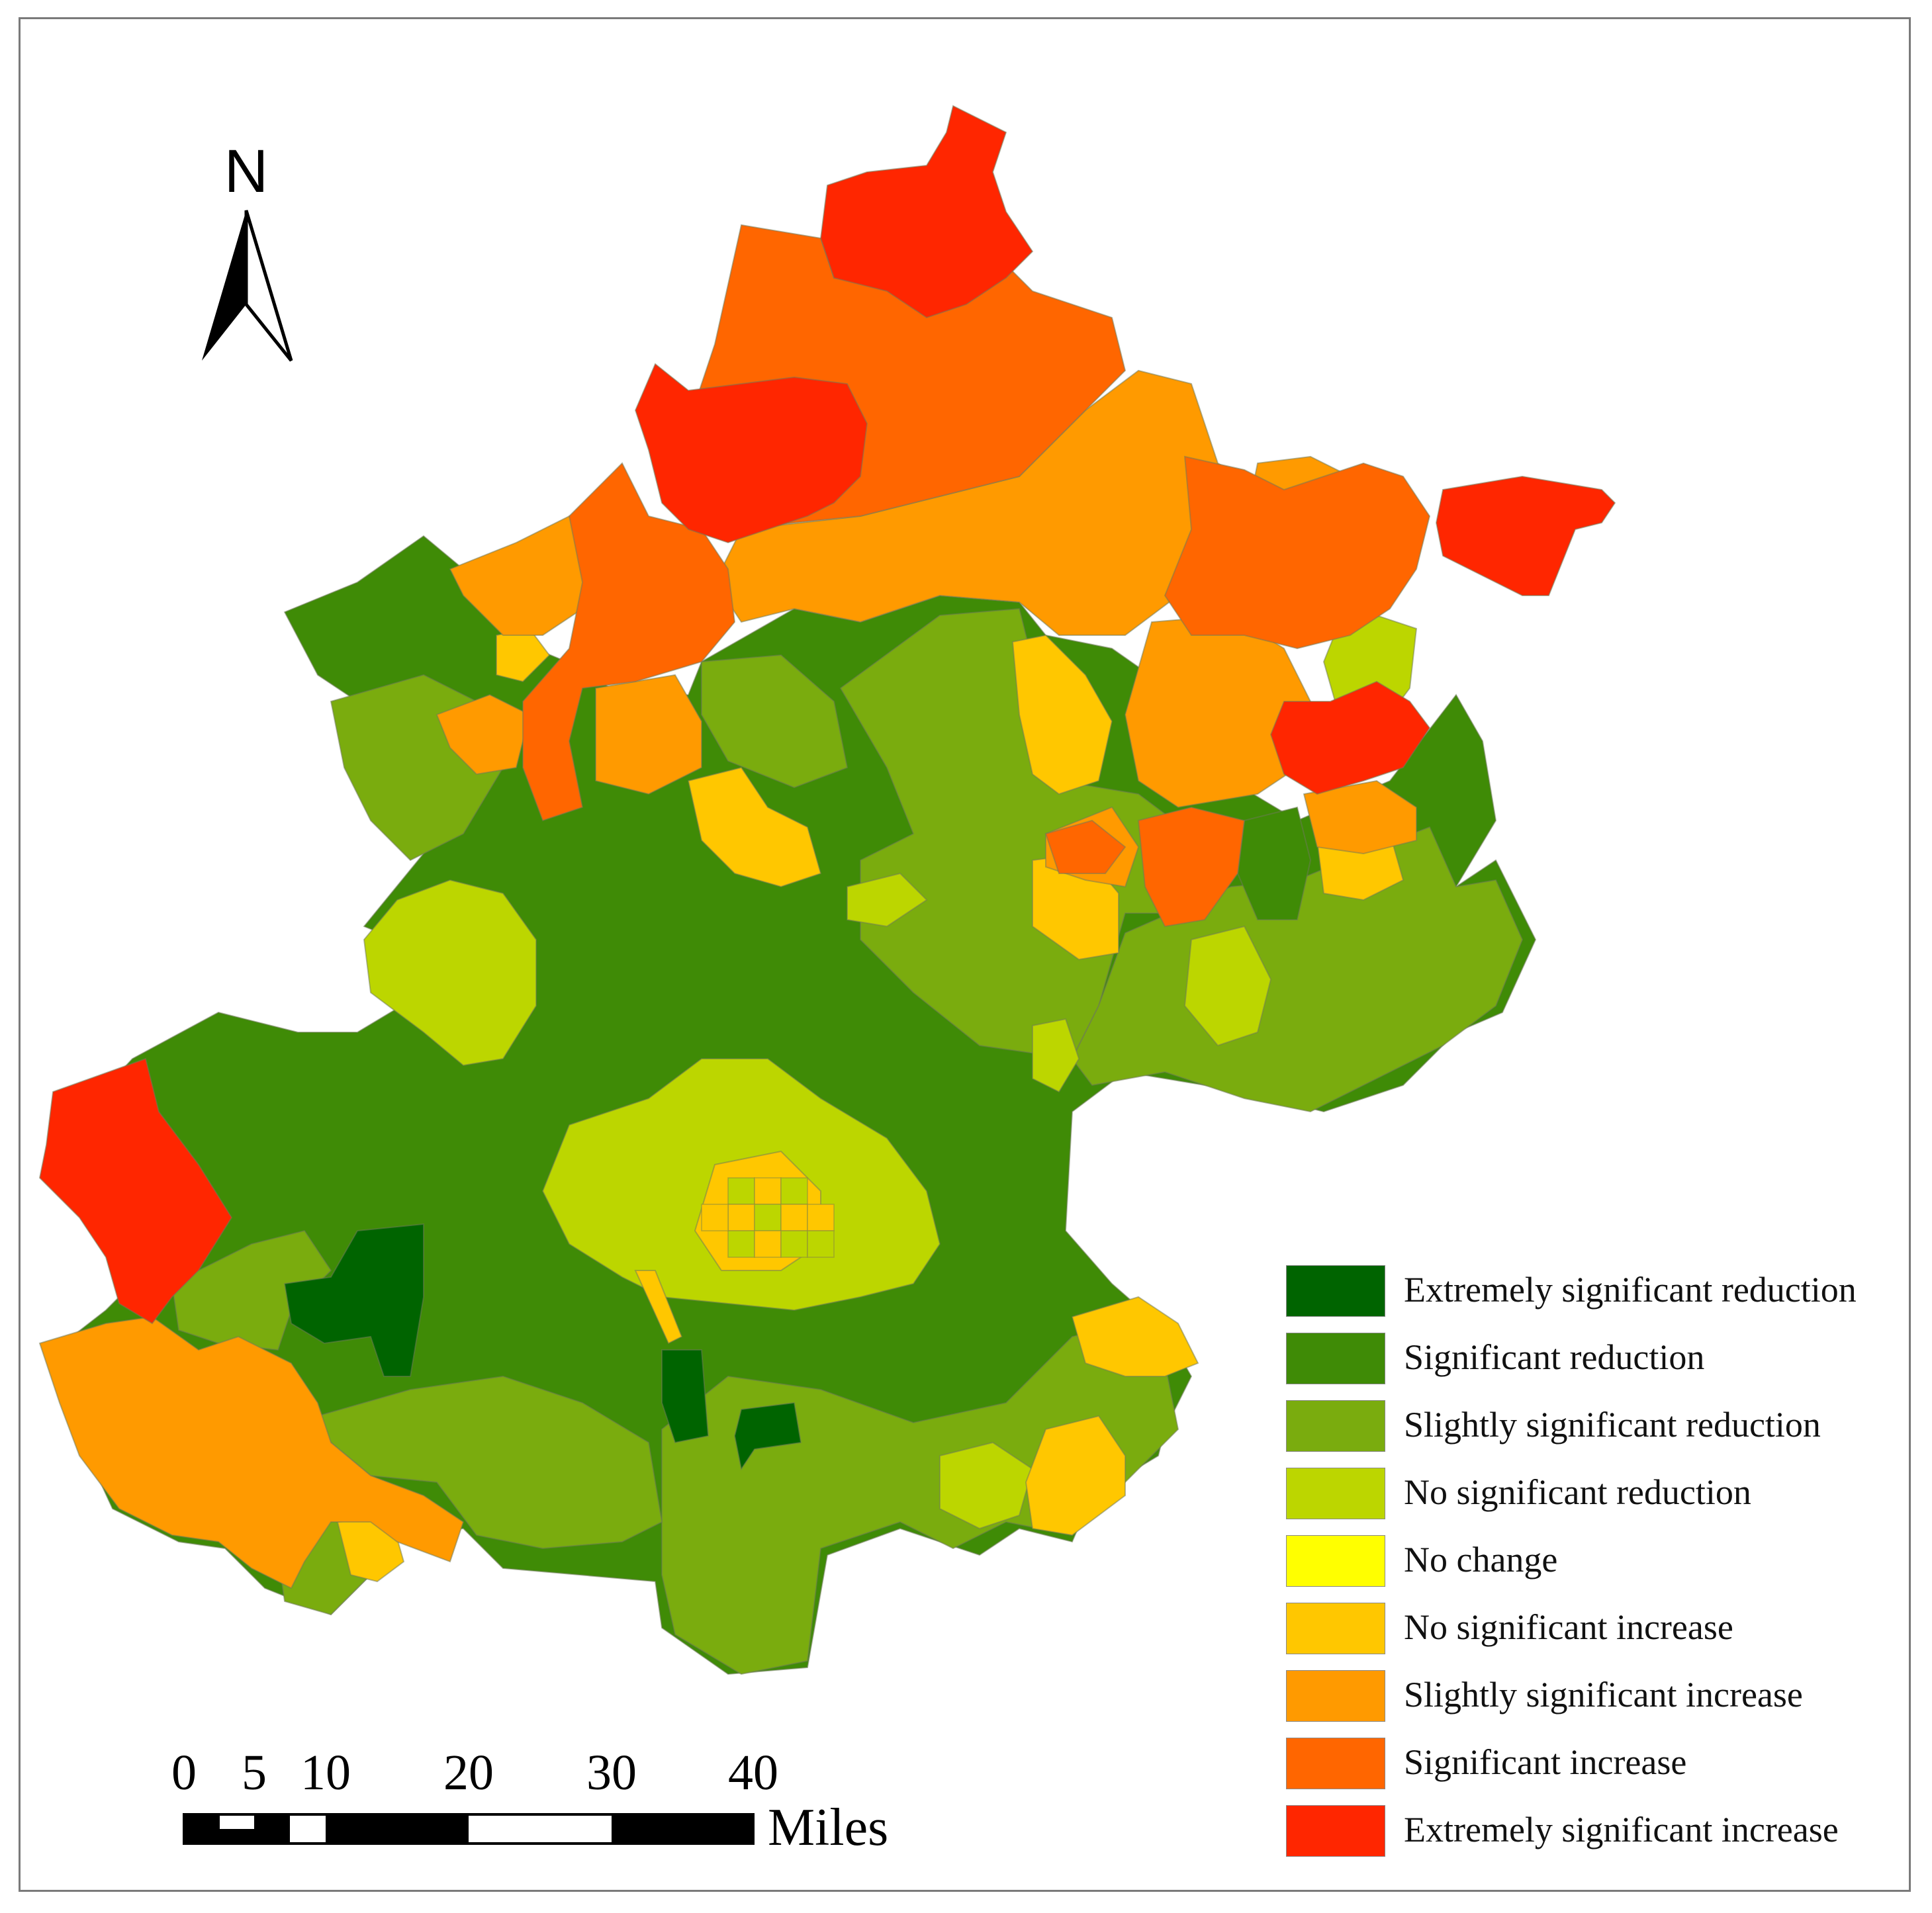 The width and height of the screenshot is (1932, 1913). What do you see at coordinates (251, 1452) in the screenshot?
I see `region-slight-increase-sw` at bounding box center [251, 1452].